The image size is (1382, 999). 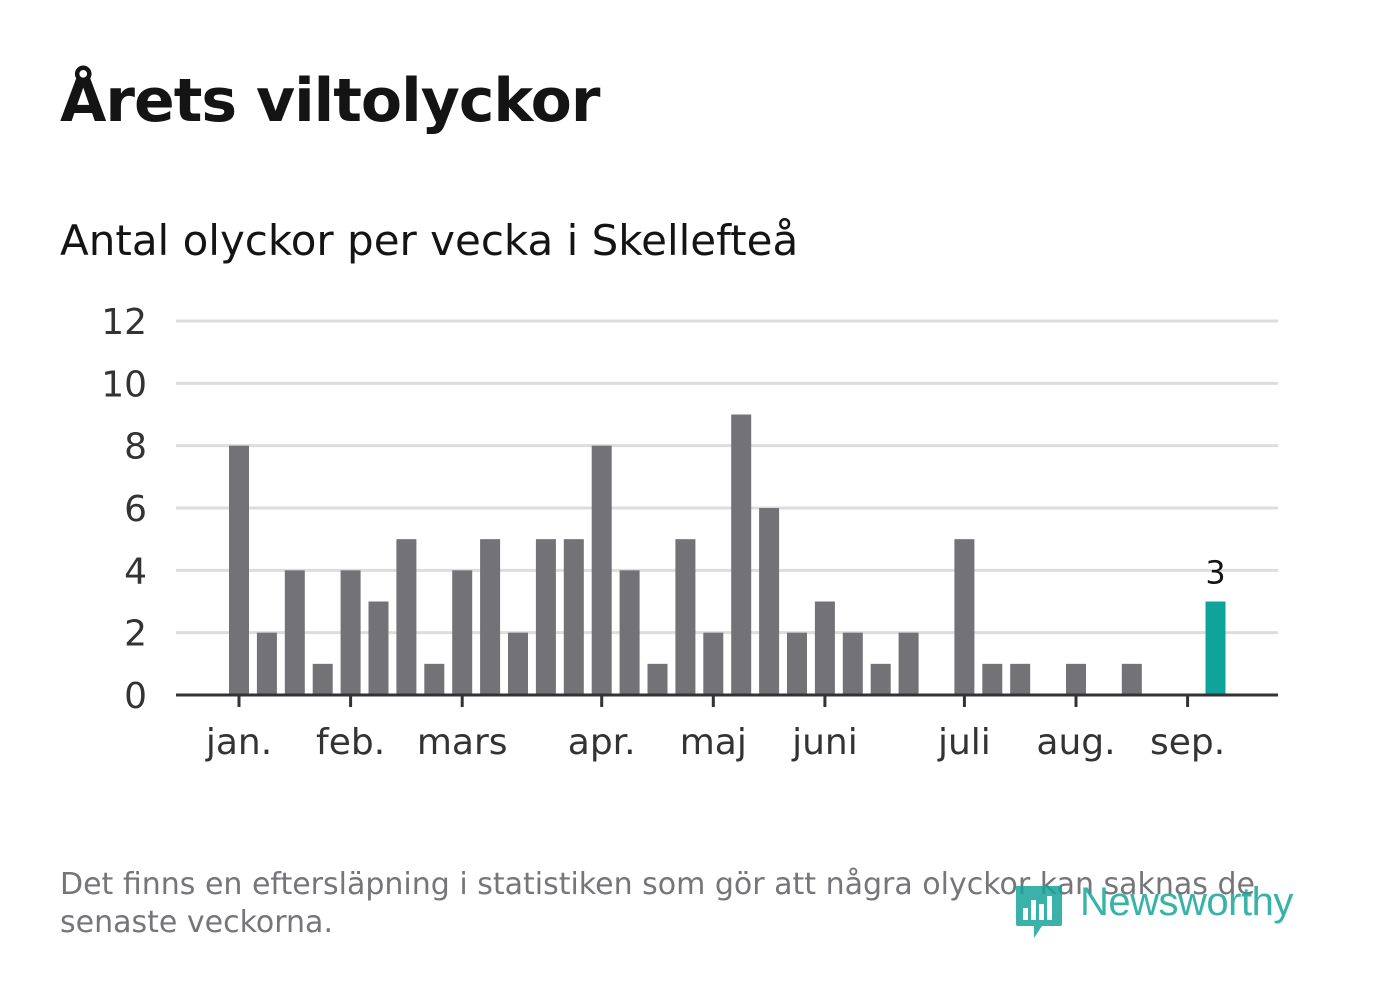 I want to click on newsworthy-logo: Newsworthy, so click(x=1172, y=909).